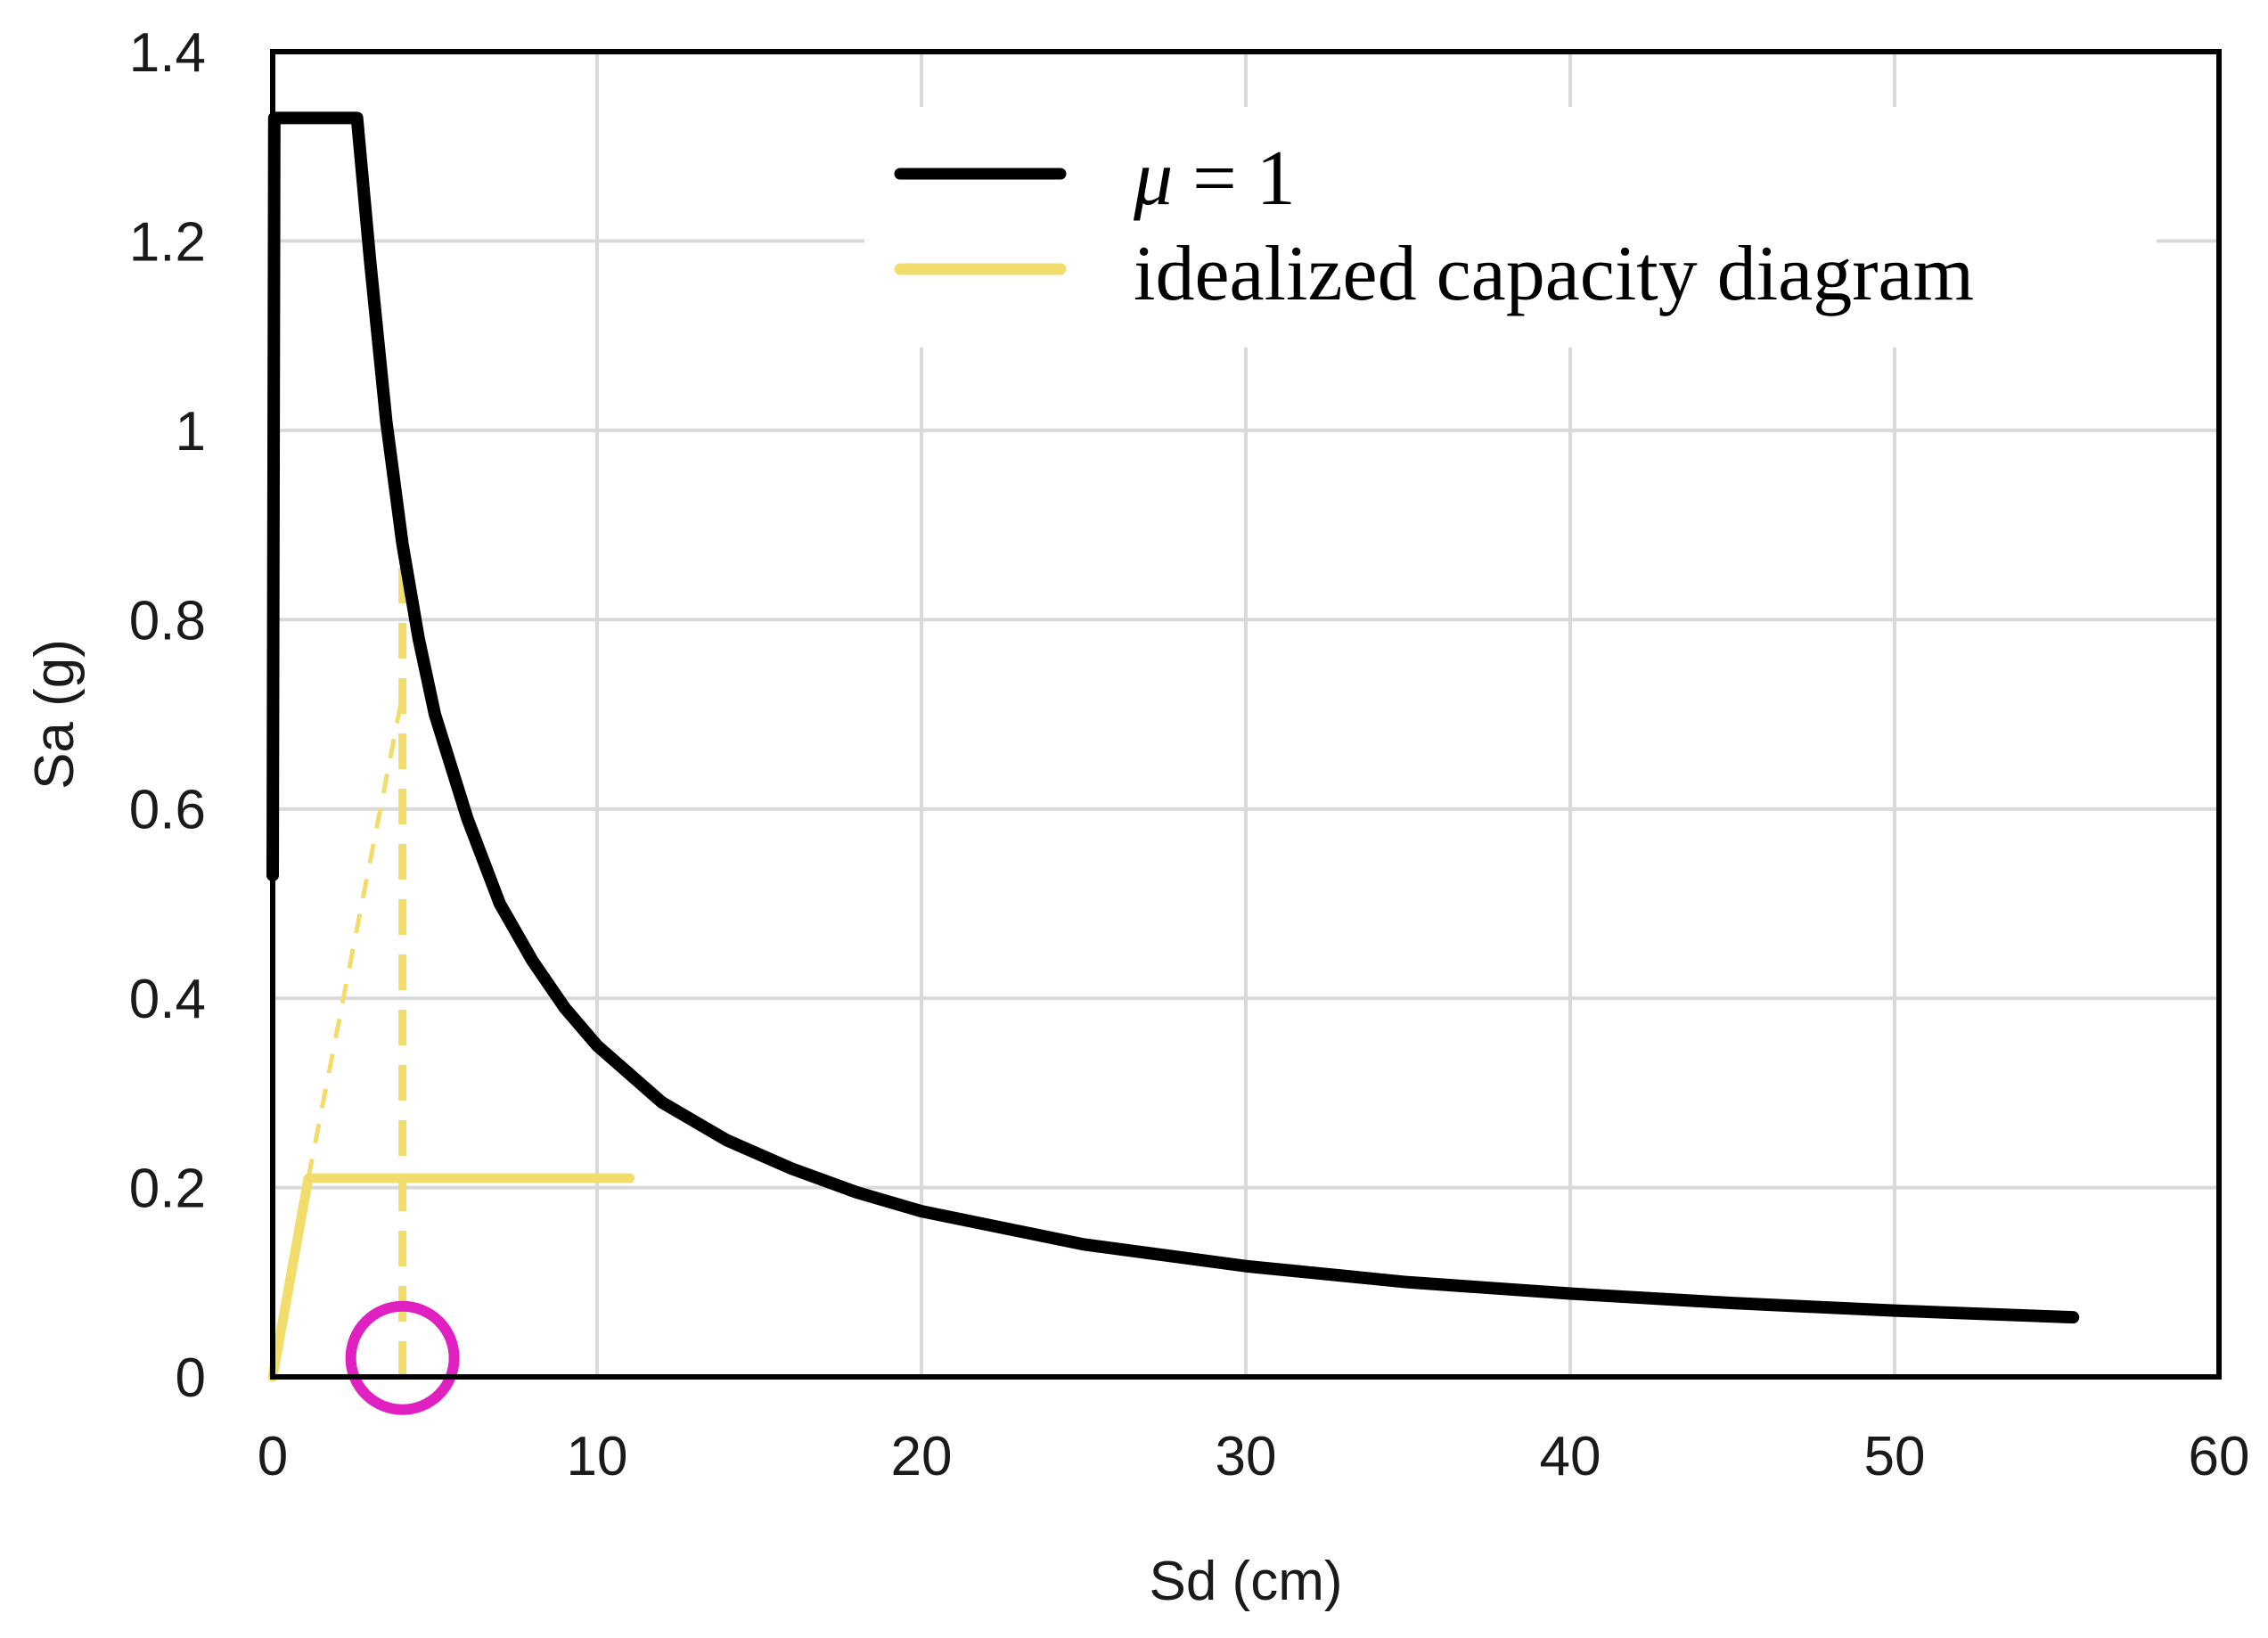 This screenshot has width=2268, height=1638. I want to click on y-axis-ticks: 0 0.2 0.4 0.6 0.8 1 1.2 1.4, so click(168, 715).